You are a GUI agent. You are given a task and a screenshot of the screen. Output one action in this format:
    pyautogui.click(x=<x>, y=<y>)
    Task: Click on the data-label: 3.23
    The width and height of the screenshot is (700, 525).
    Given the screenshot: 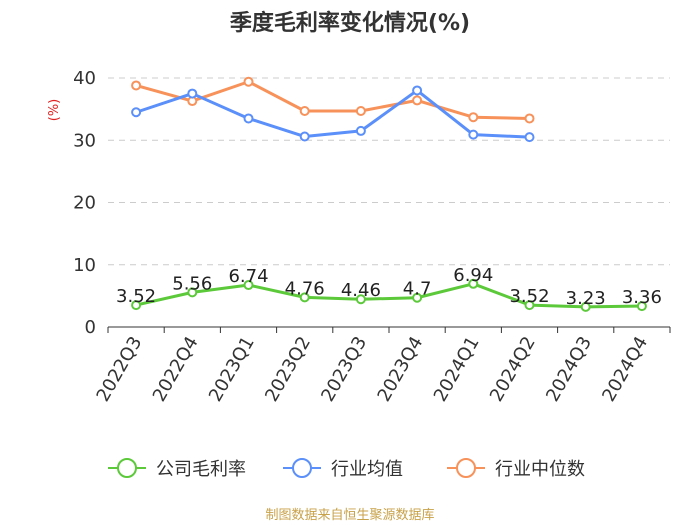 What is the action you would take?
    pyautogui.click(x=586, y=298)
    